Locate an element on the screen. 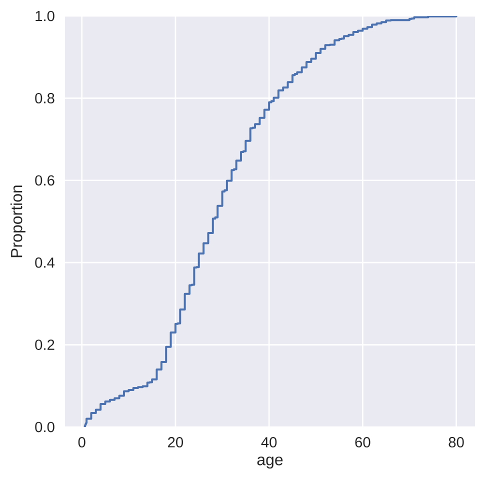 The width and height of the screenshot is (484, 484). y-axis-title: Proportion is located at coordinates (18, 222).